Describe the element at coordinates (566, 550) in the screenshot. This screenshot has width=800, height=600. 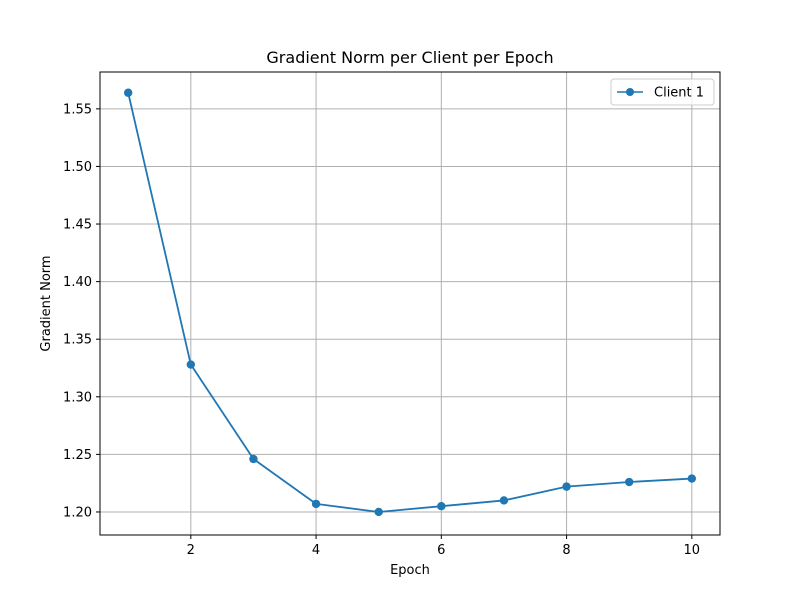
I see `x-tick-label: 8` at that location.